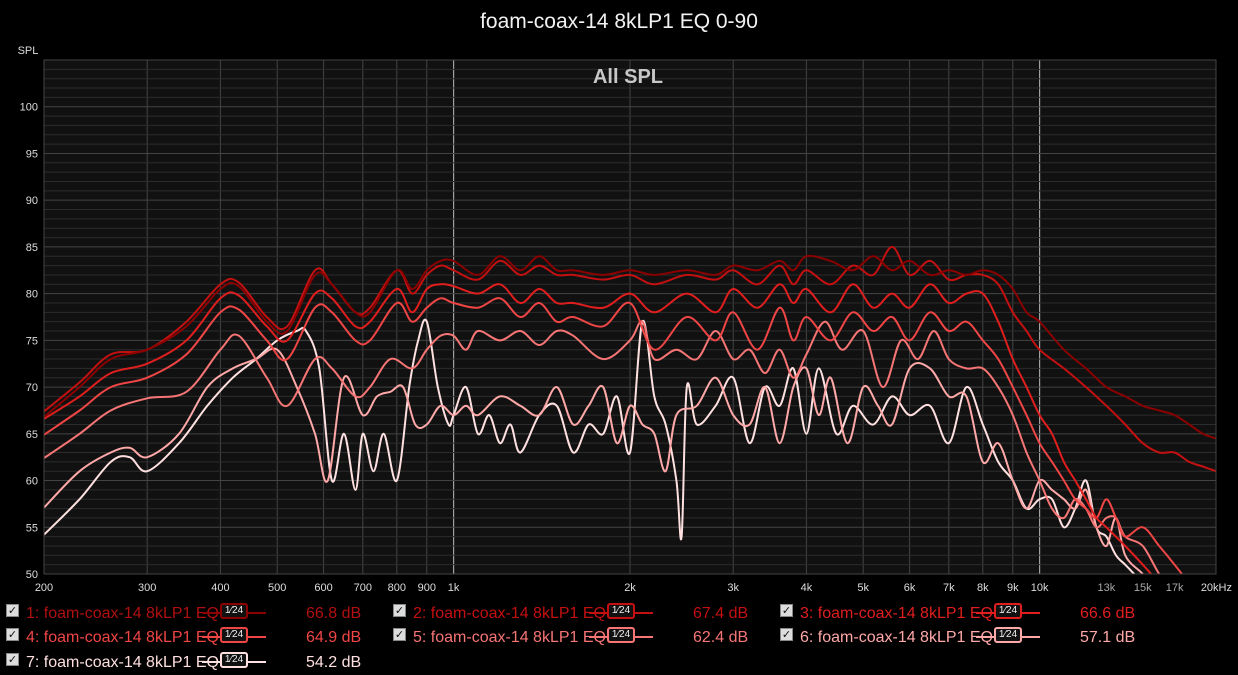 Image resolution: width=1238 pixels, height=675 pixels. Describe the element at coordinates (521, 637) in the screenshot. I see `legend-label: 5: foam-coax-14 8kLP1 EQ 60` at that location.